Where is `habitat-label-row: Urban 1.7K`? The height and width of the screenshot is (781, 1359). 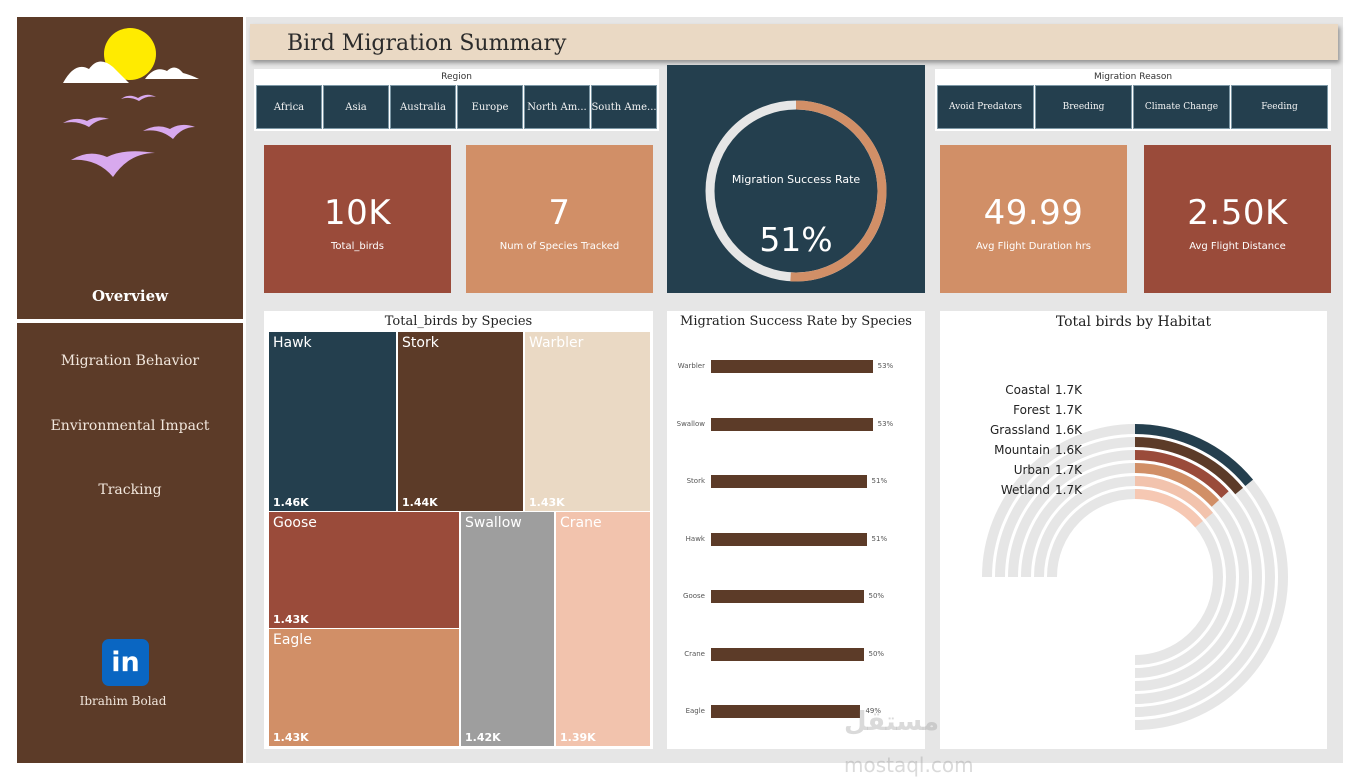
habitat-label-row: Urban 1.7K is located at coordinates (1028, 470).